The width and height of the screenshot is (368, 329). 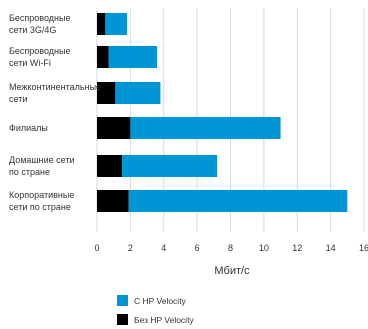 What do you see at coordinates (163, 248) in the screenshot?
I see `x-tick-label: 4` at bounding box center [163, 248].